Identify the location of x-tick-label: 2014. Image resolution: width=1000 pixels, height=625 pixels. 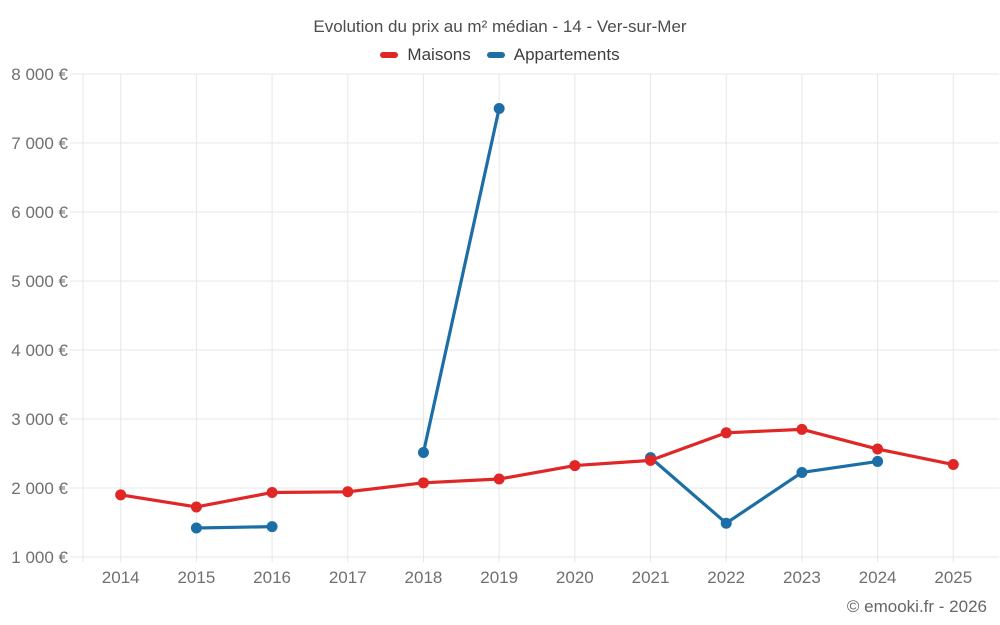
(121, 577).